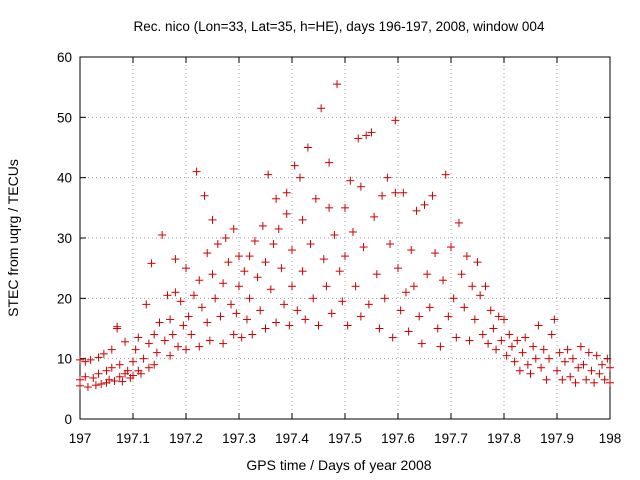 Image resolution: width=640 pixels, height=480 pixels. Describe the element at coordinates (64, 178) in the screenshot. I see `y-tick-label: 40` at that location.